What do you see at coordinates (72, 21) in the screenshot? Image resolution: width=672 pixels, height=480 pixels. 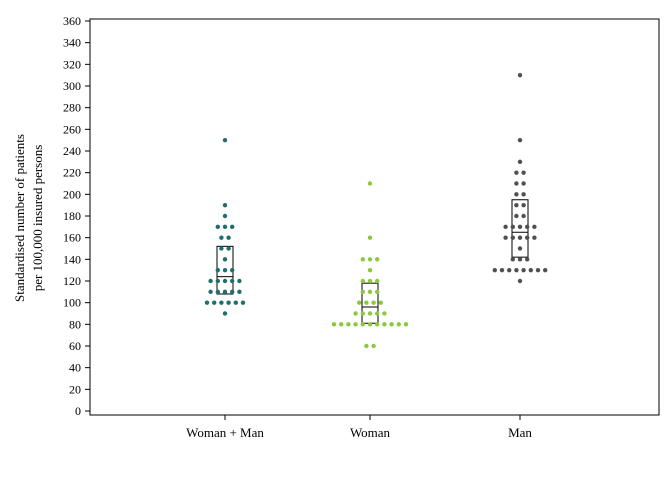 I see `y-tick-label: 360` at bounding box center [72, 21].